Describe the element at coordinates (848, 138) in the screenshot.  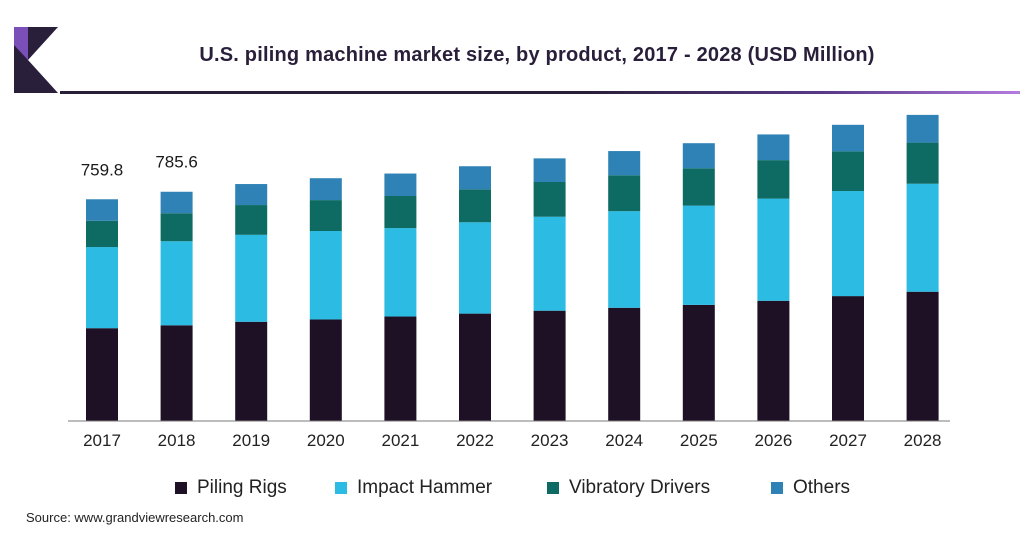
I see `bar-segment-2027-others` at that location.